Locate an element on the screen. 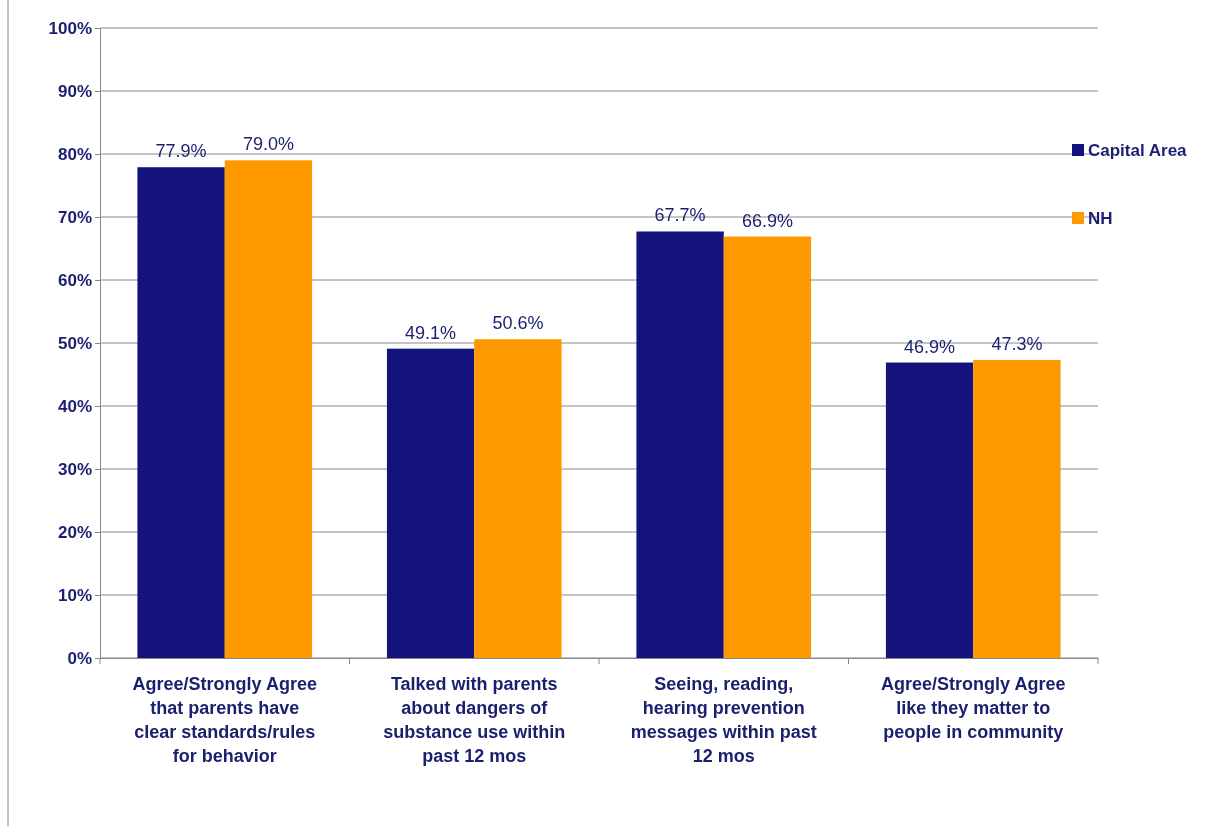  legend-label: Capital Area is located at coordinates (1138, 150).